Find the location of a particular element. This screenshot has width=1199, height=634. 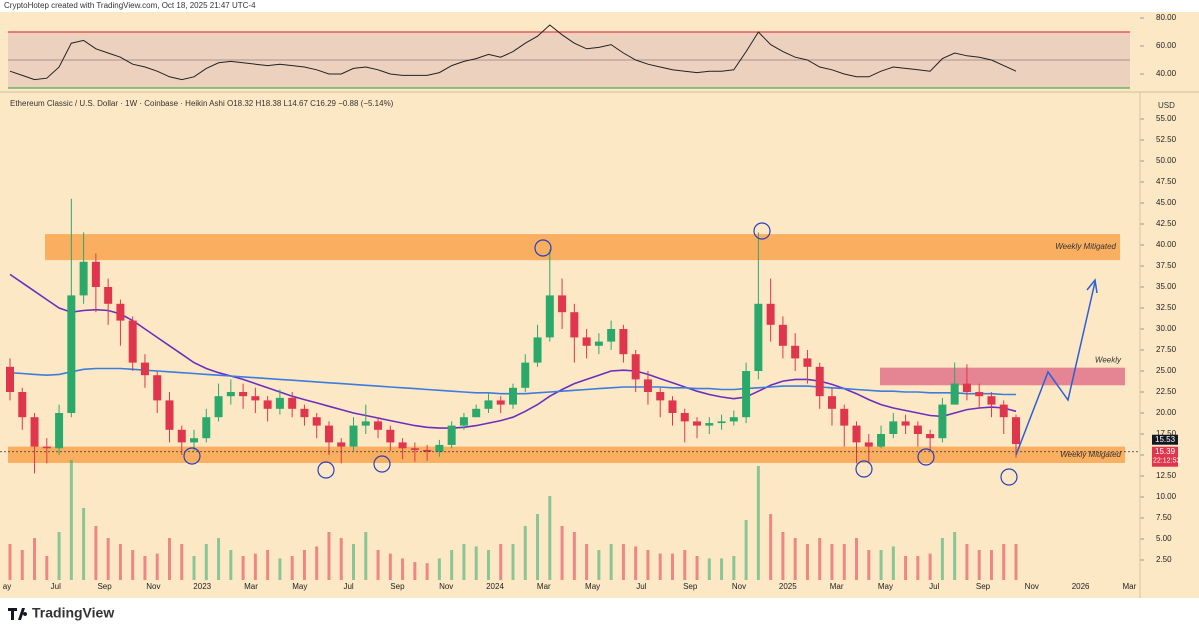

rsi-tick-label: 40.00 is located at coordinates (1166, 73).